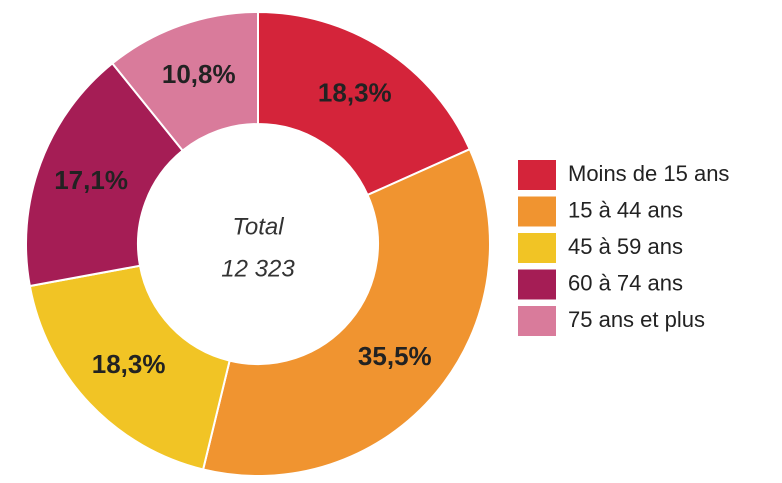  What do you see at coordinates (395, 356) in the screenshot?
I see `value-label: 35,5%` at bounding box center [395, 356].